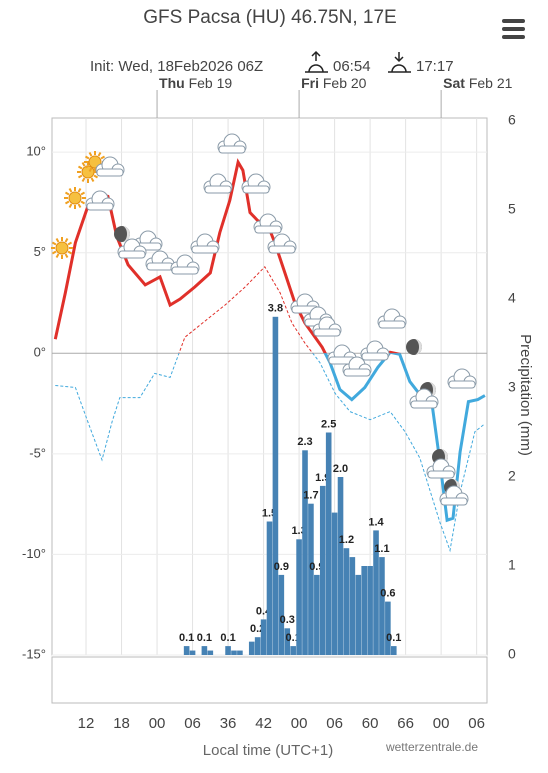  Describe the element at coordinates (281, 567) in the screenshot. I see `precip-label: 0.9` at that location.